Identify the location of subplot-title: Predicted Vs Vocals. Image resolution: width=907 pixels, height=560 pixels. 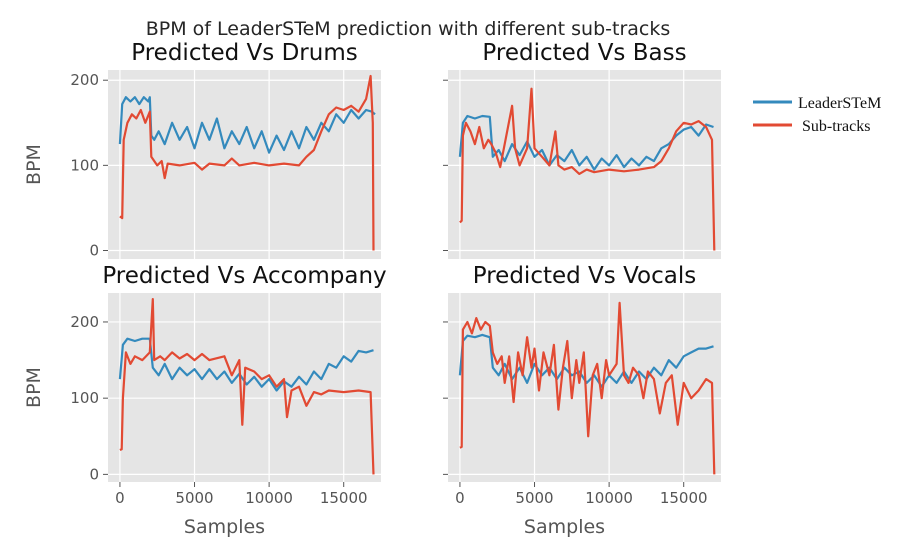
(584, 276).